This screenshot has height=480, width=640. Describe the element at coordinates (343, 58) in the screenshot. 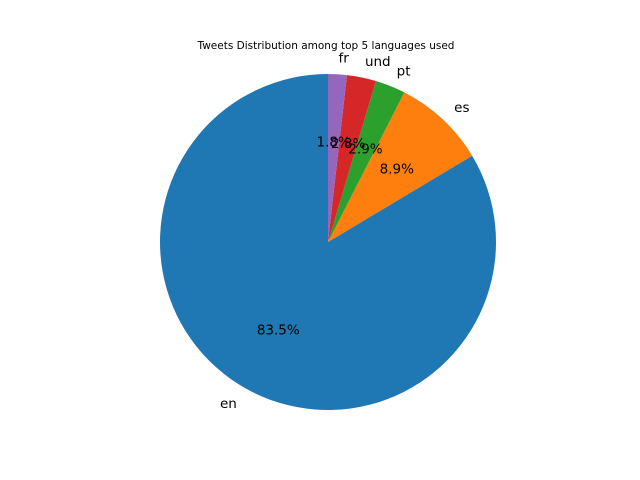

I see `pie-label-fr: fr` at that location.